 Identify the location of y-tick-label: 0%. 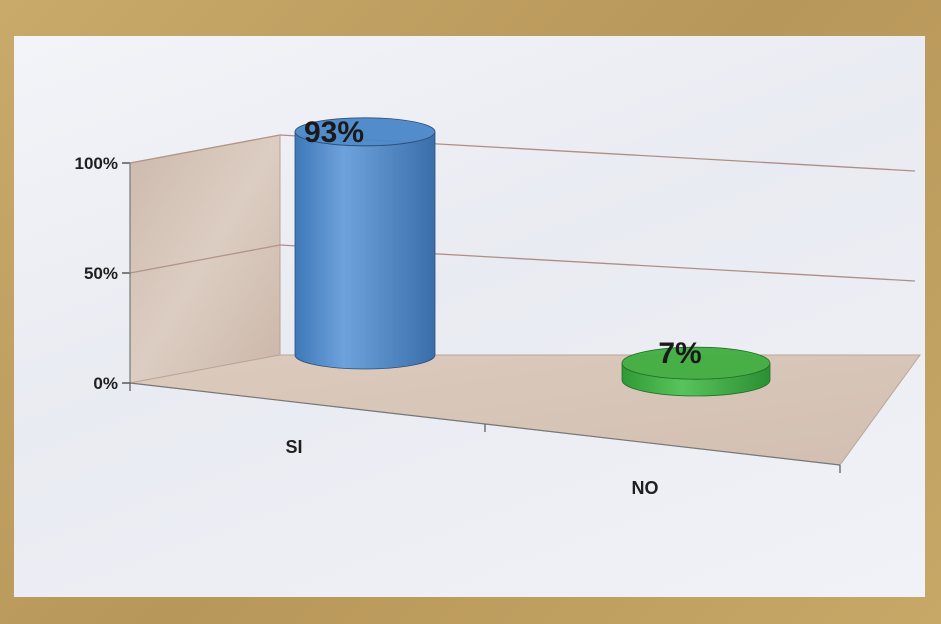
(105, 383).